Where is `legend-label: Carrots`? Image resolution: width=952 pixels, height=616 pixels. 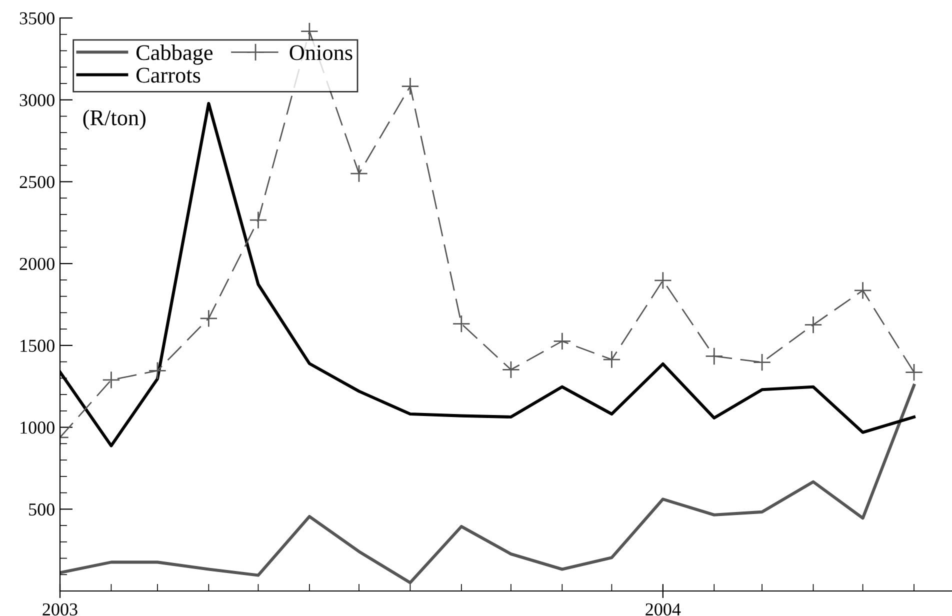 legend-label: Carrots is located at coordinates (168, 75).